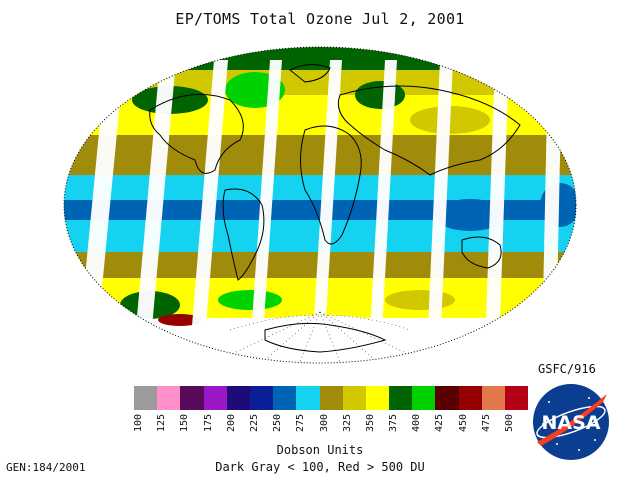 The image size is (640, 480). I want to click on polar-night, so click(322, 339).